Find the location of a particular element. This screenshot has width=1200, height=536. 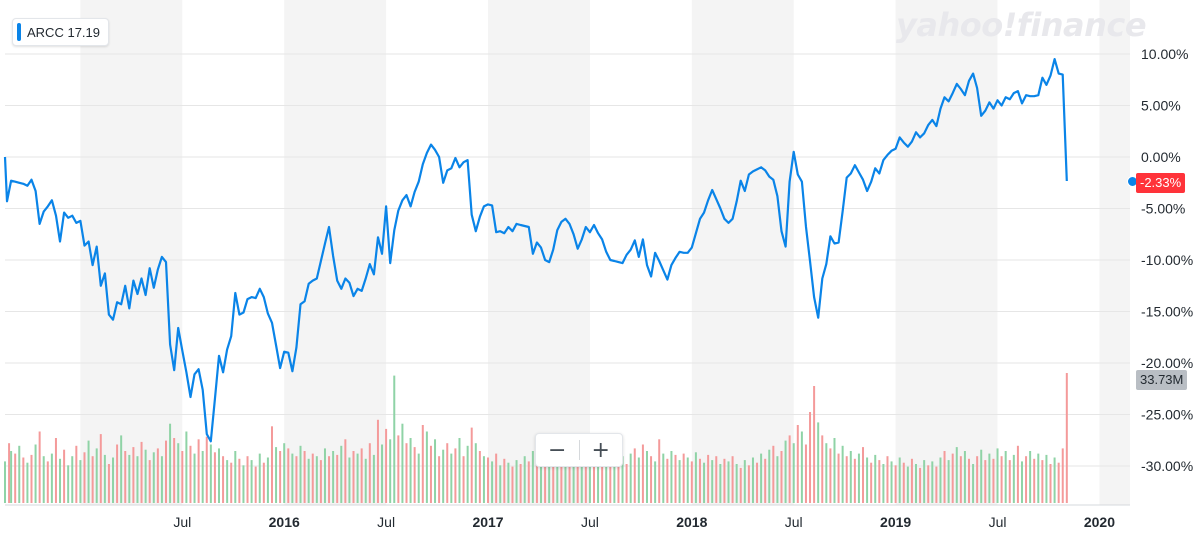

x-tick-label: 2016 is located at coordinates (284, 522).